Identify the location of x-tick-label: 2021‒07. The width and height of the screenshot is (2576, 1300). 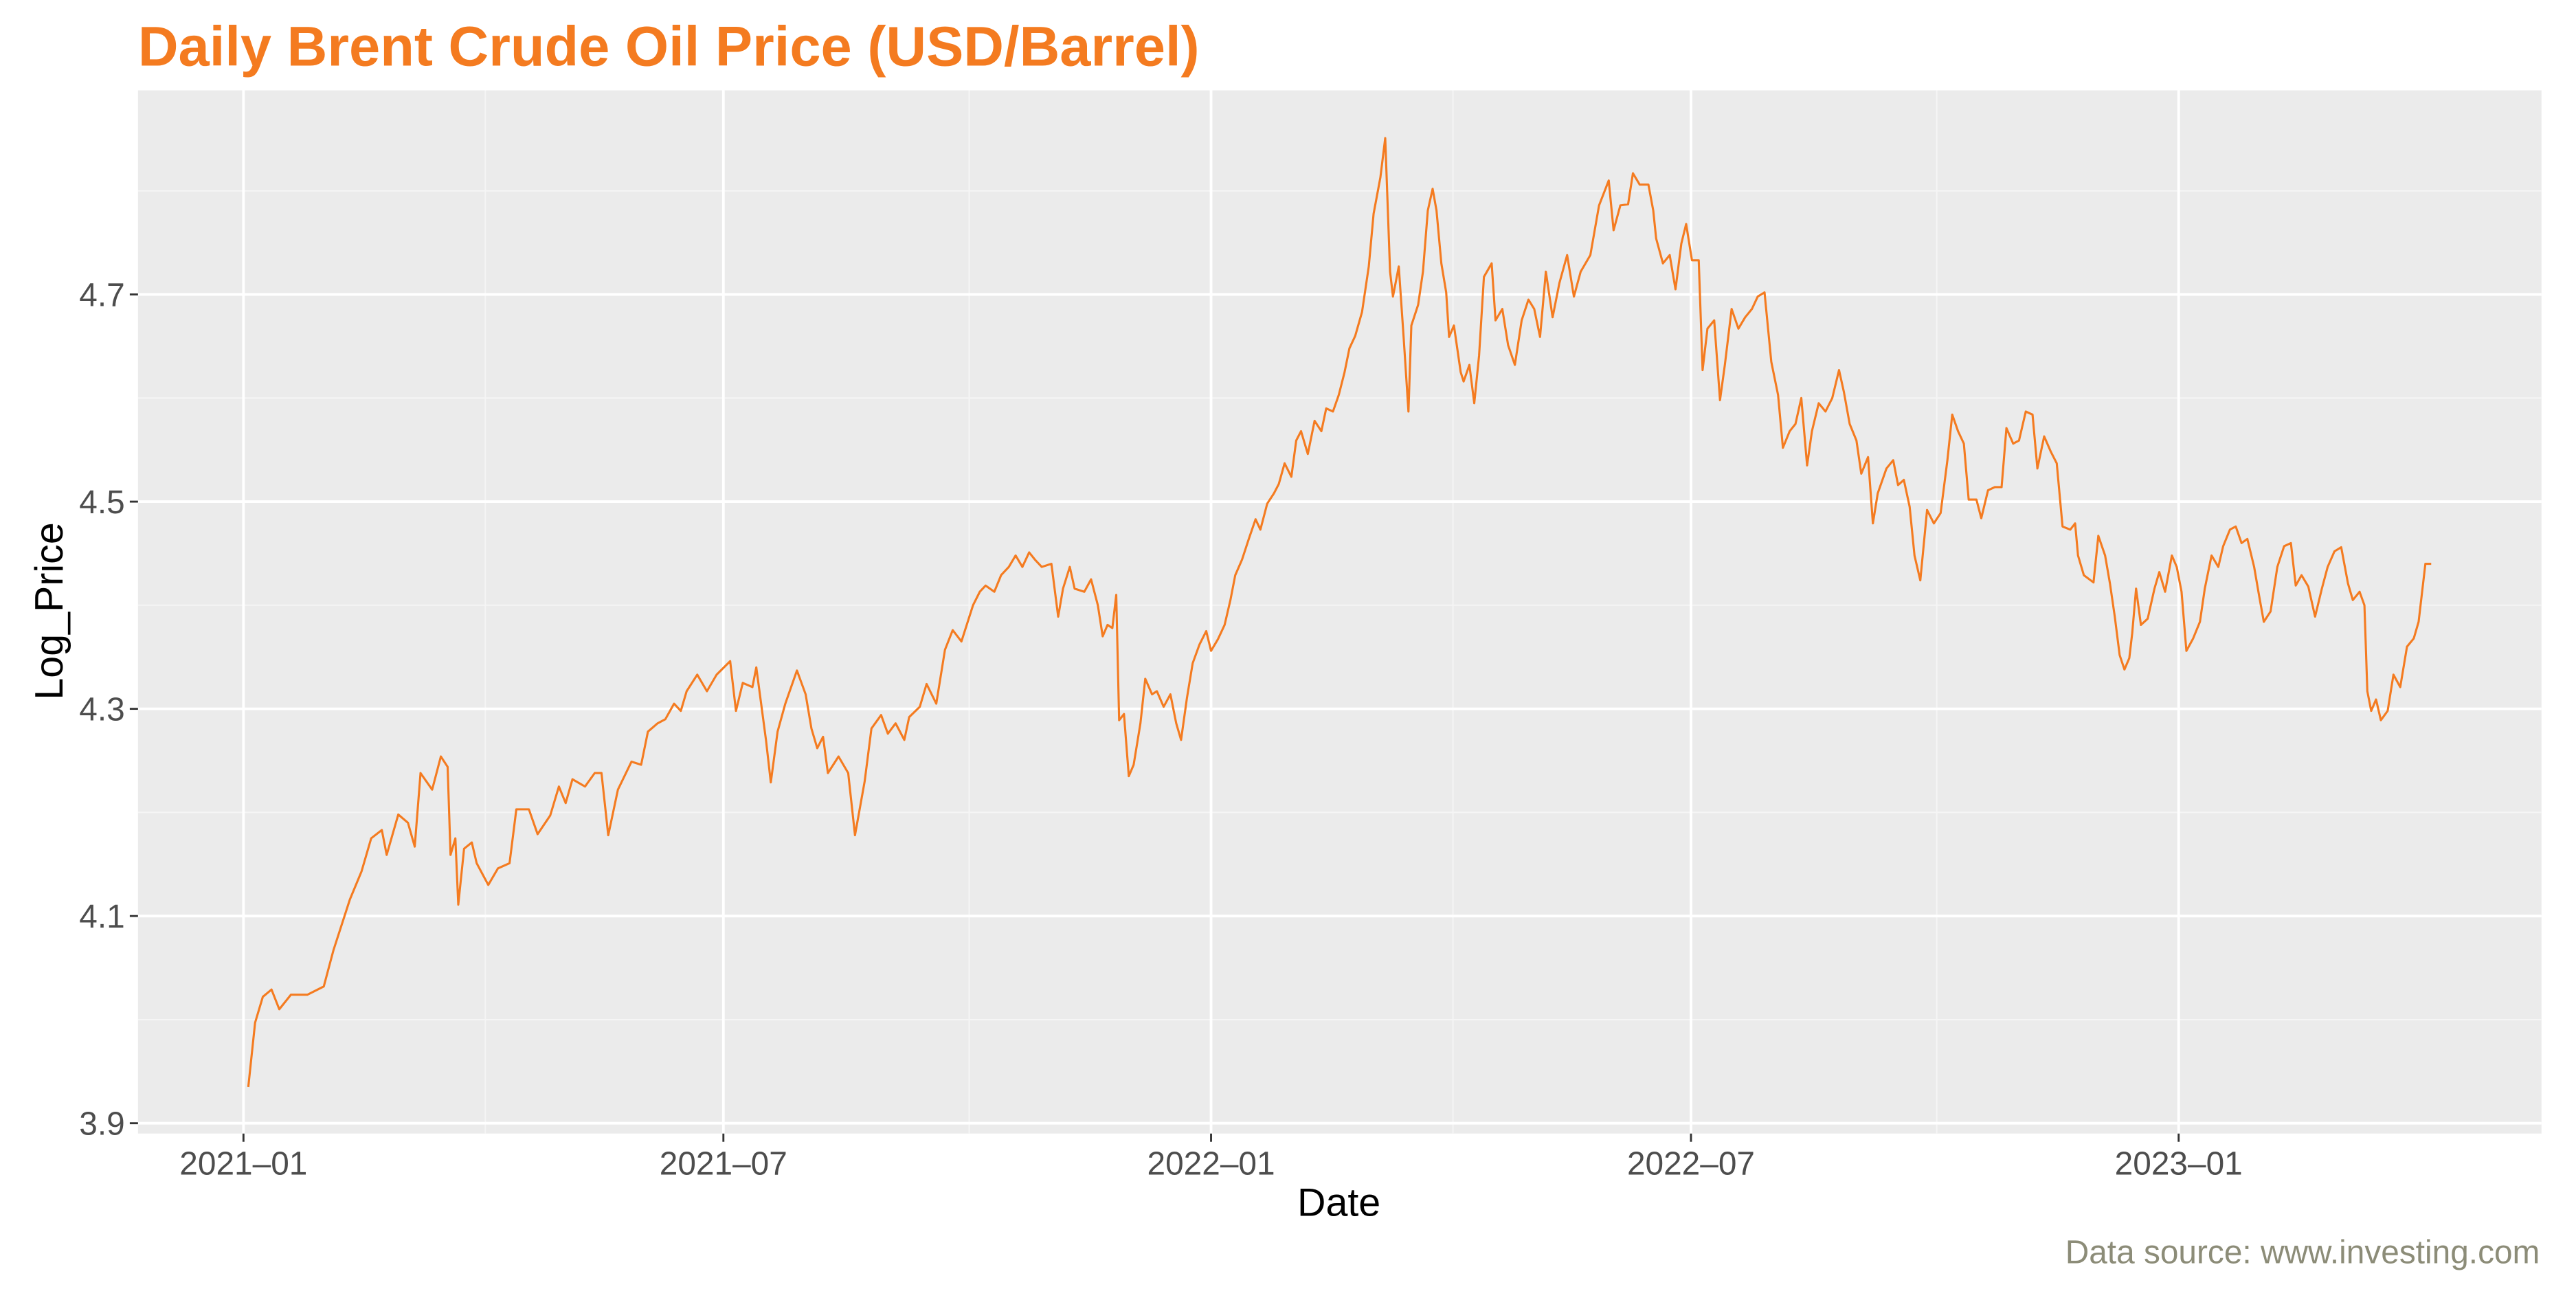
(723, 1164).